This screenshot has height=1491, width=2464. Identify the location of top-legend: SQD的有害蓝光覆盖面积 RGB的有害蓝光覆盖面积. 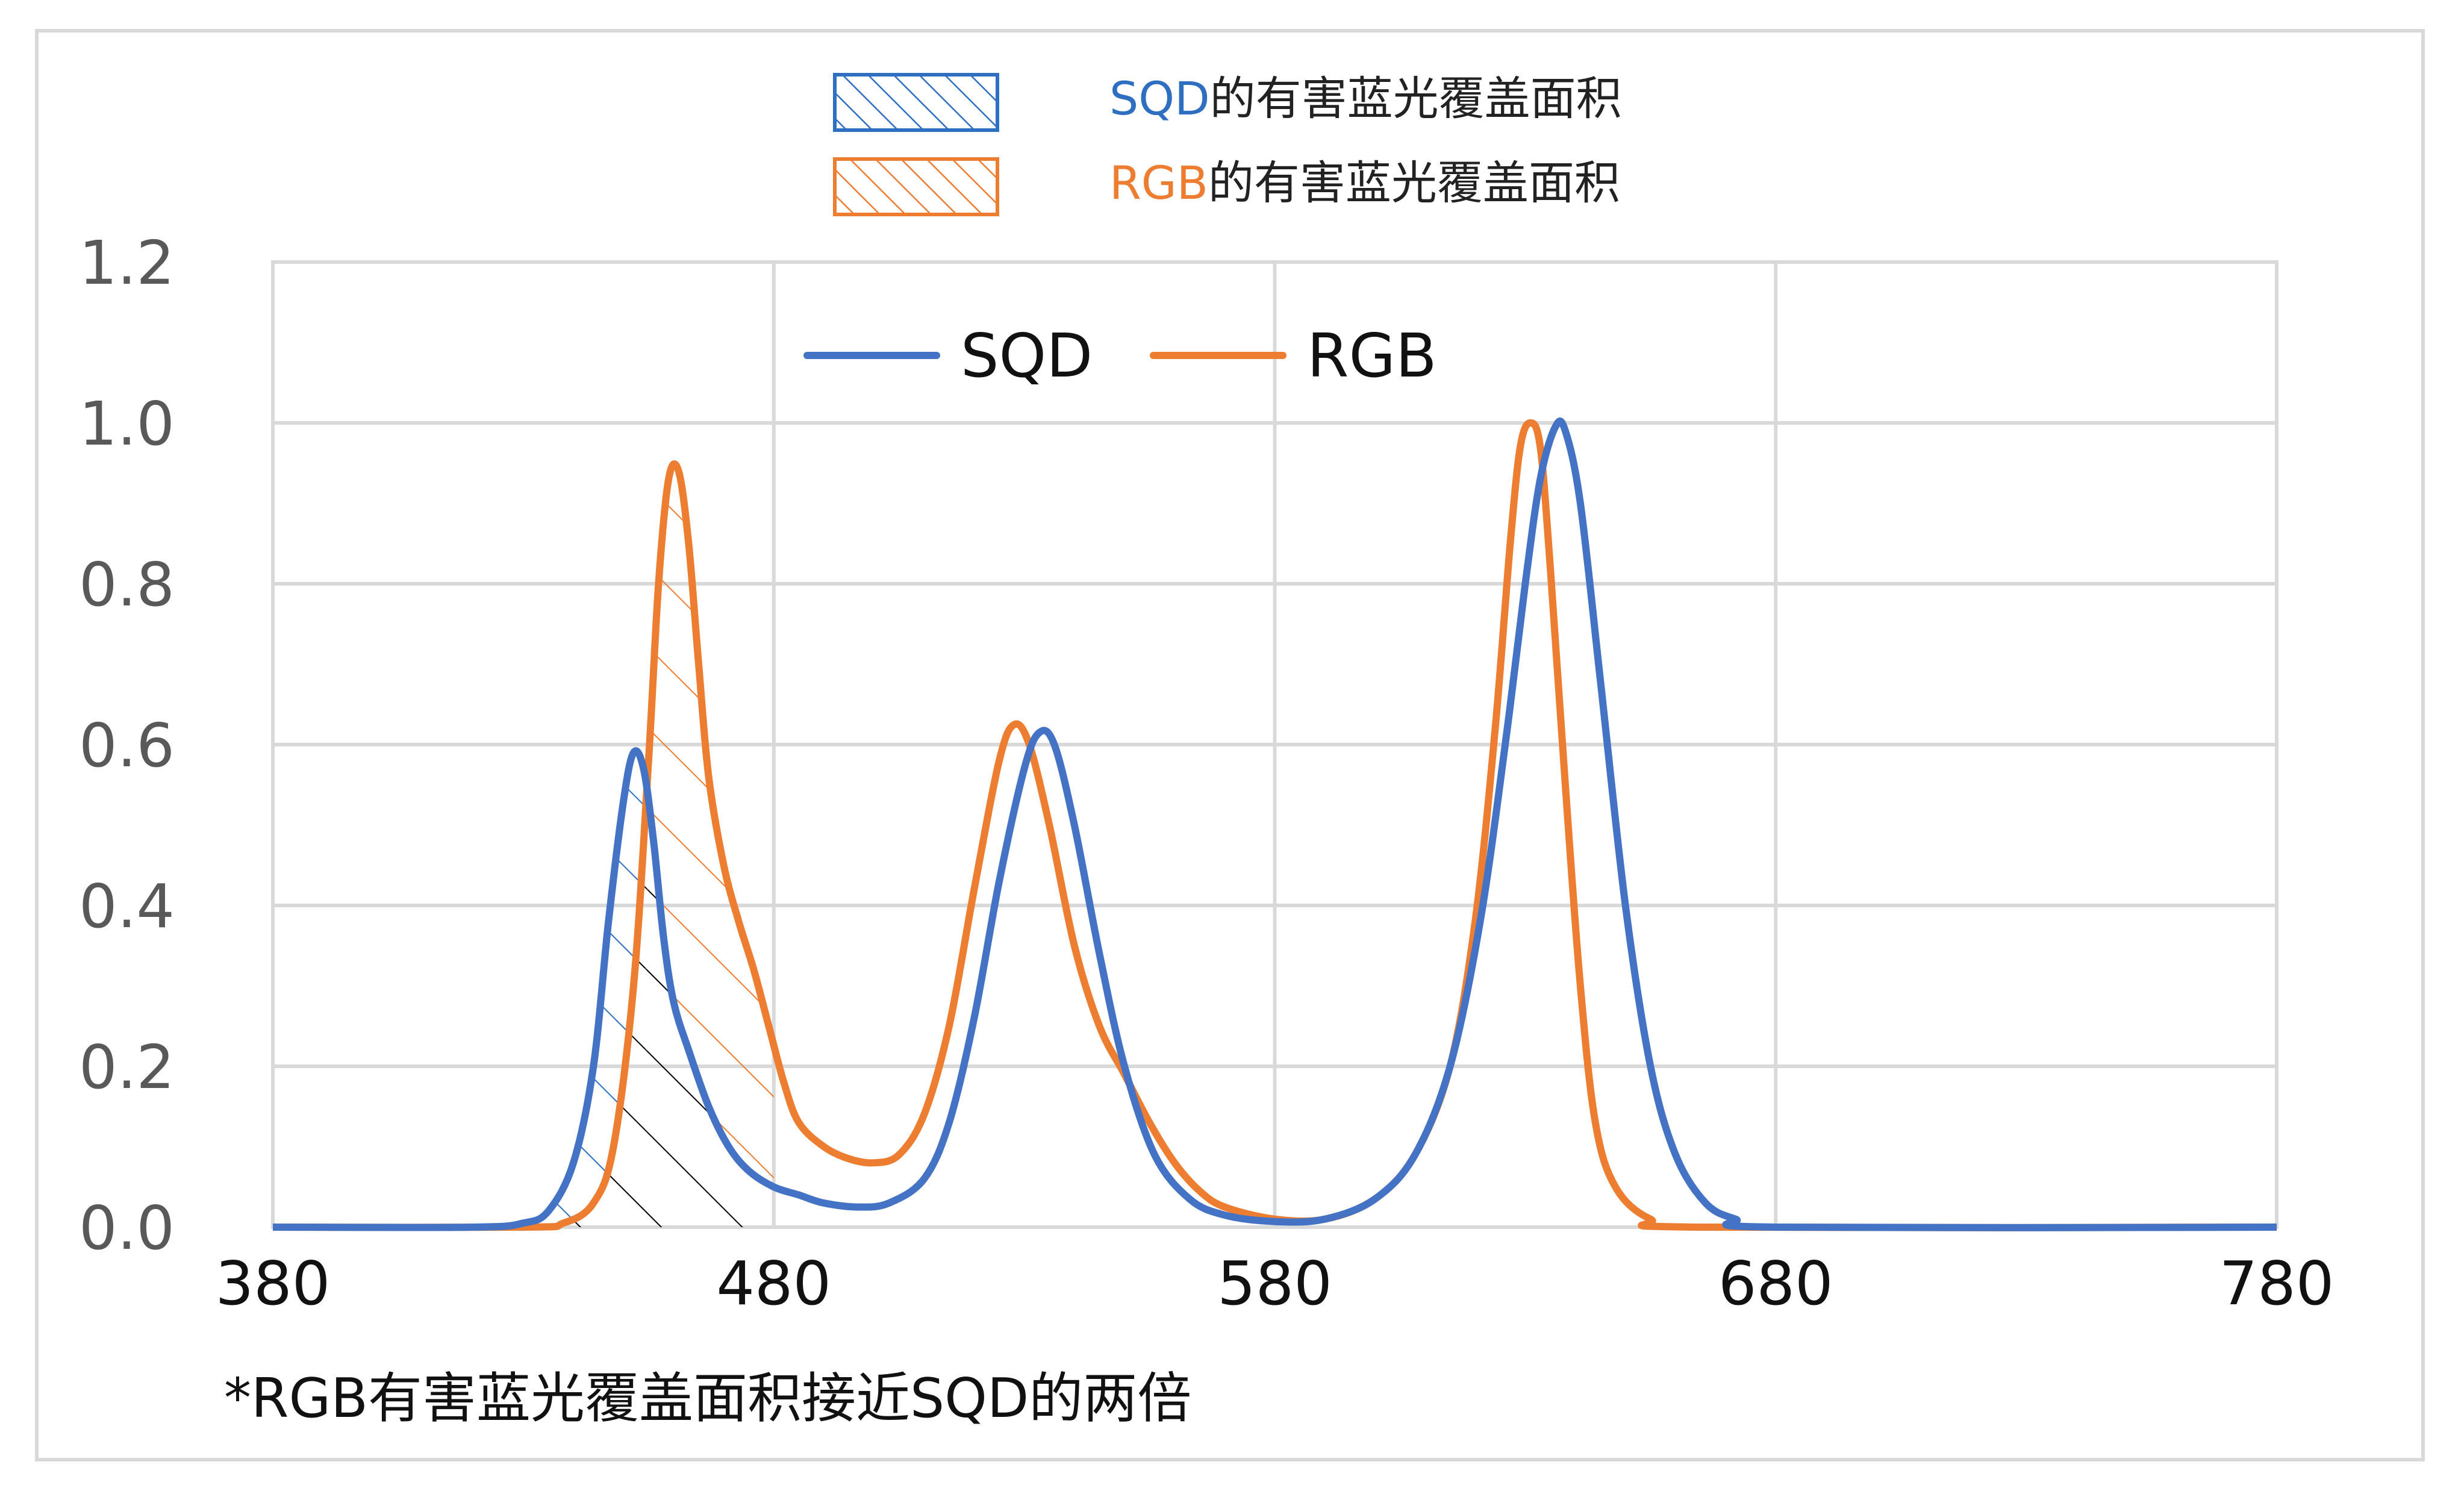
(1227, 144).